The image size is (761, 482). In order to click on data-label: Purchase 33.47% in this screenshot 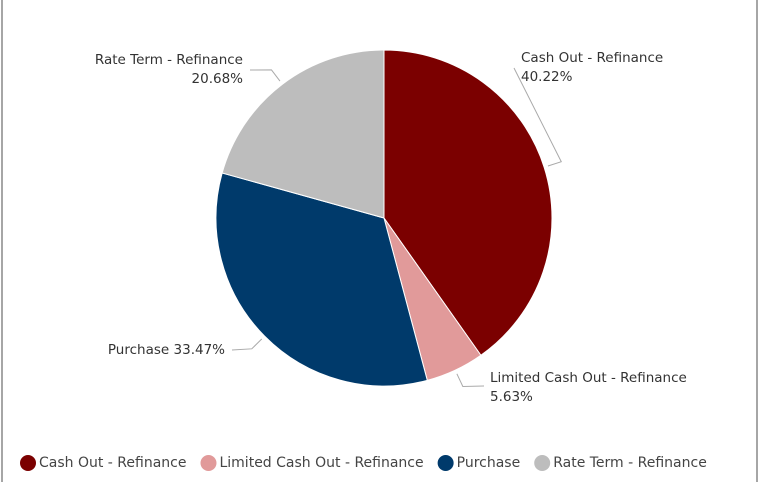, I will do `click(166, 350)`.